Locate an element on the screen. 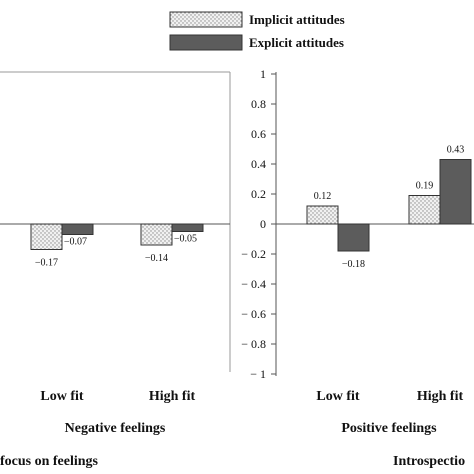  legend-label-implicit: Implicit attitudes is located at coordinates (297, 19).